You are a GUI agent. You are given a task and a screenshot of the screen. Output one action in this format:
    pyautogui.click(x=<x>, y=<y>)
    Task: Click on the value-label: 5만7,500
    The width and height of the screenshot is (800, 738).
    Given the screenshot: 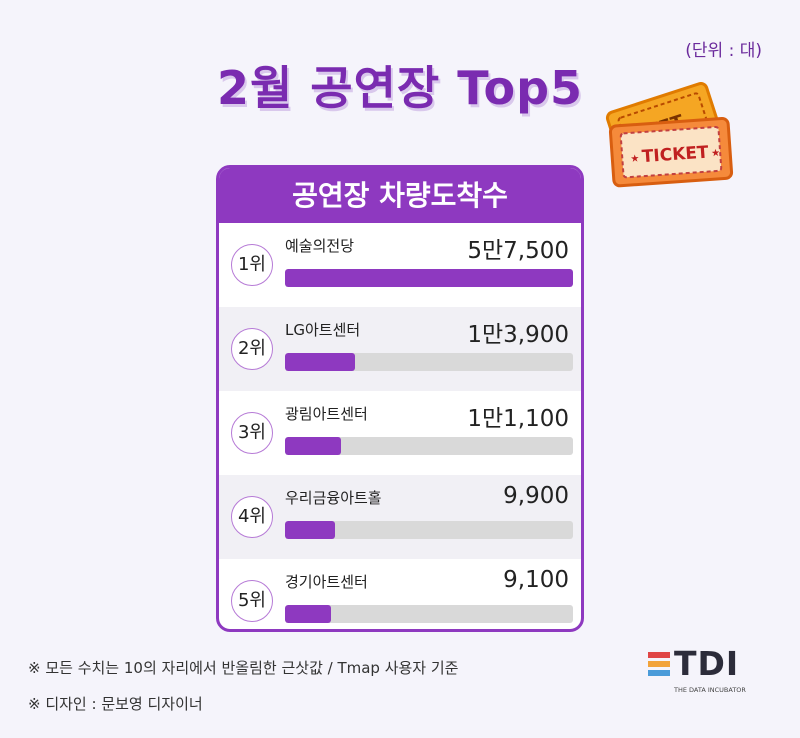 What is the action you would take?
    pyautogui.click(x=518, y=251)
    